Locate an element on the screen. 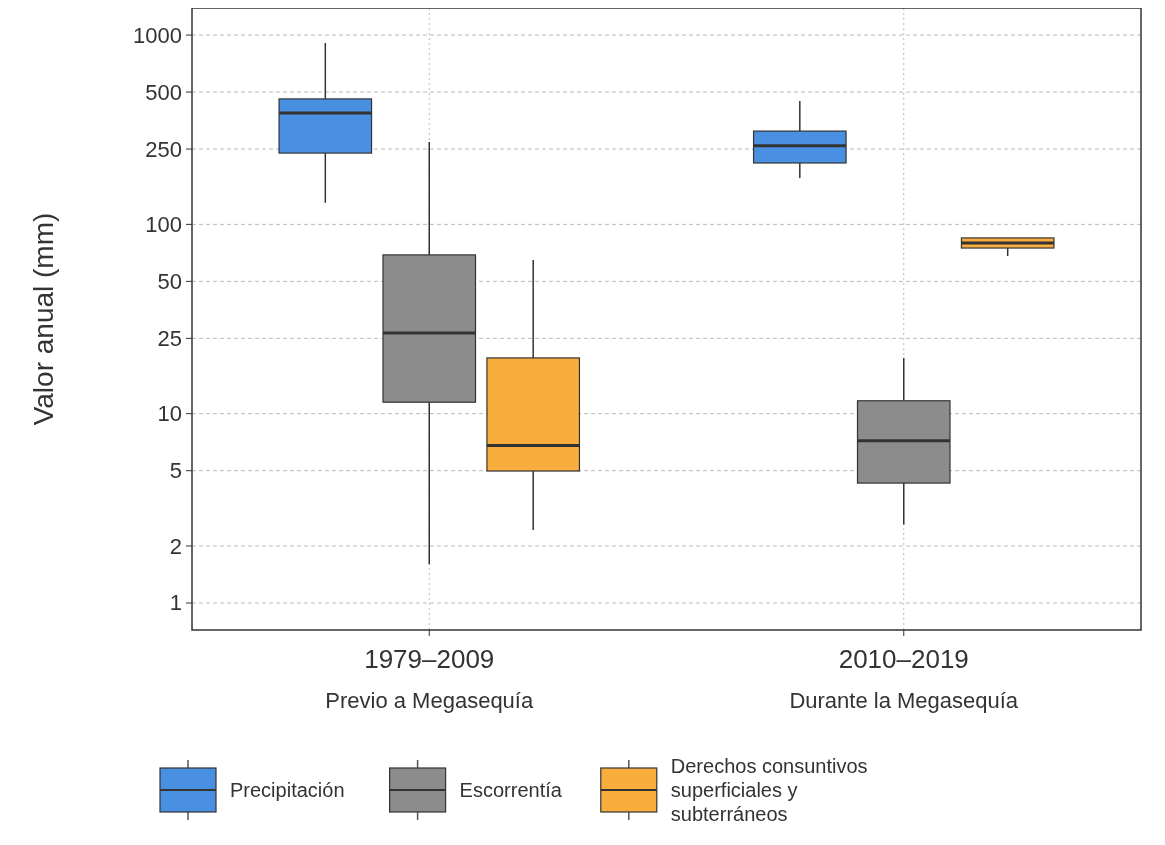 The image size is (1165, 845). legend-label: Escorrentía is located at coordinates (511, 790).